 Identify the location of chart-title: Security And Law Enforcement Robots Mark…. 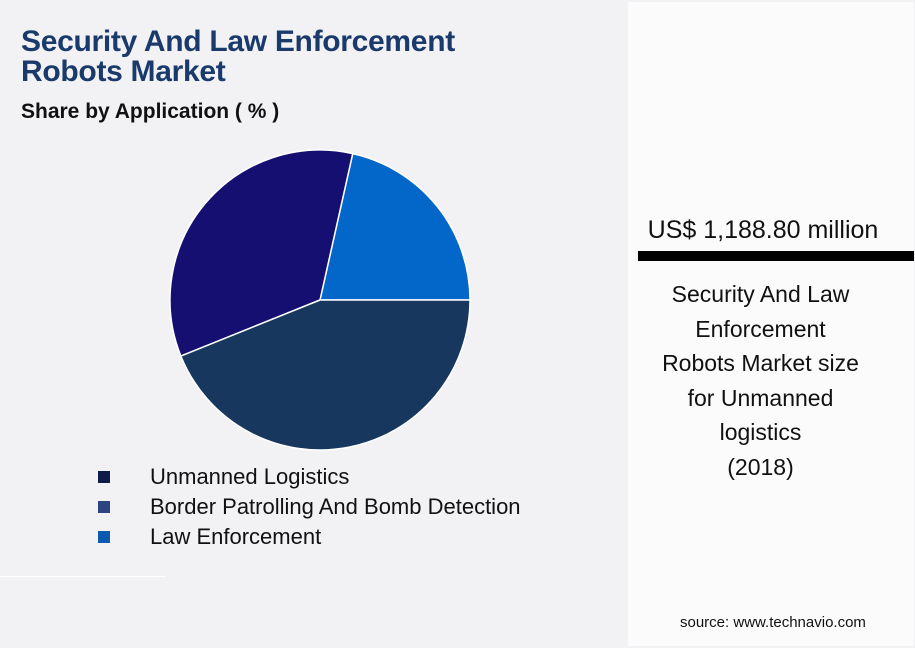
(238, 57).